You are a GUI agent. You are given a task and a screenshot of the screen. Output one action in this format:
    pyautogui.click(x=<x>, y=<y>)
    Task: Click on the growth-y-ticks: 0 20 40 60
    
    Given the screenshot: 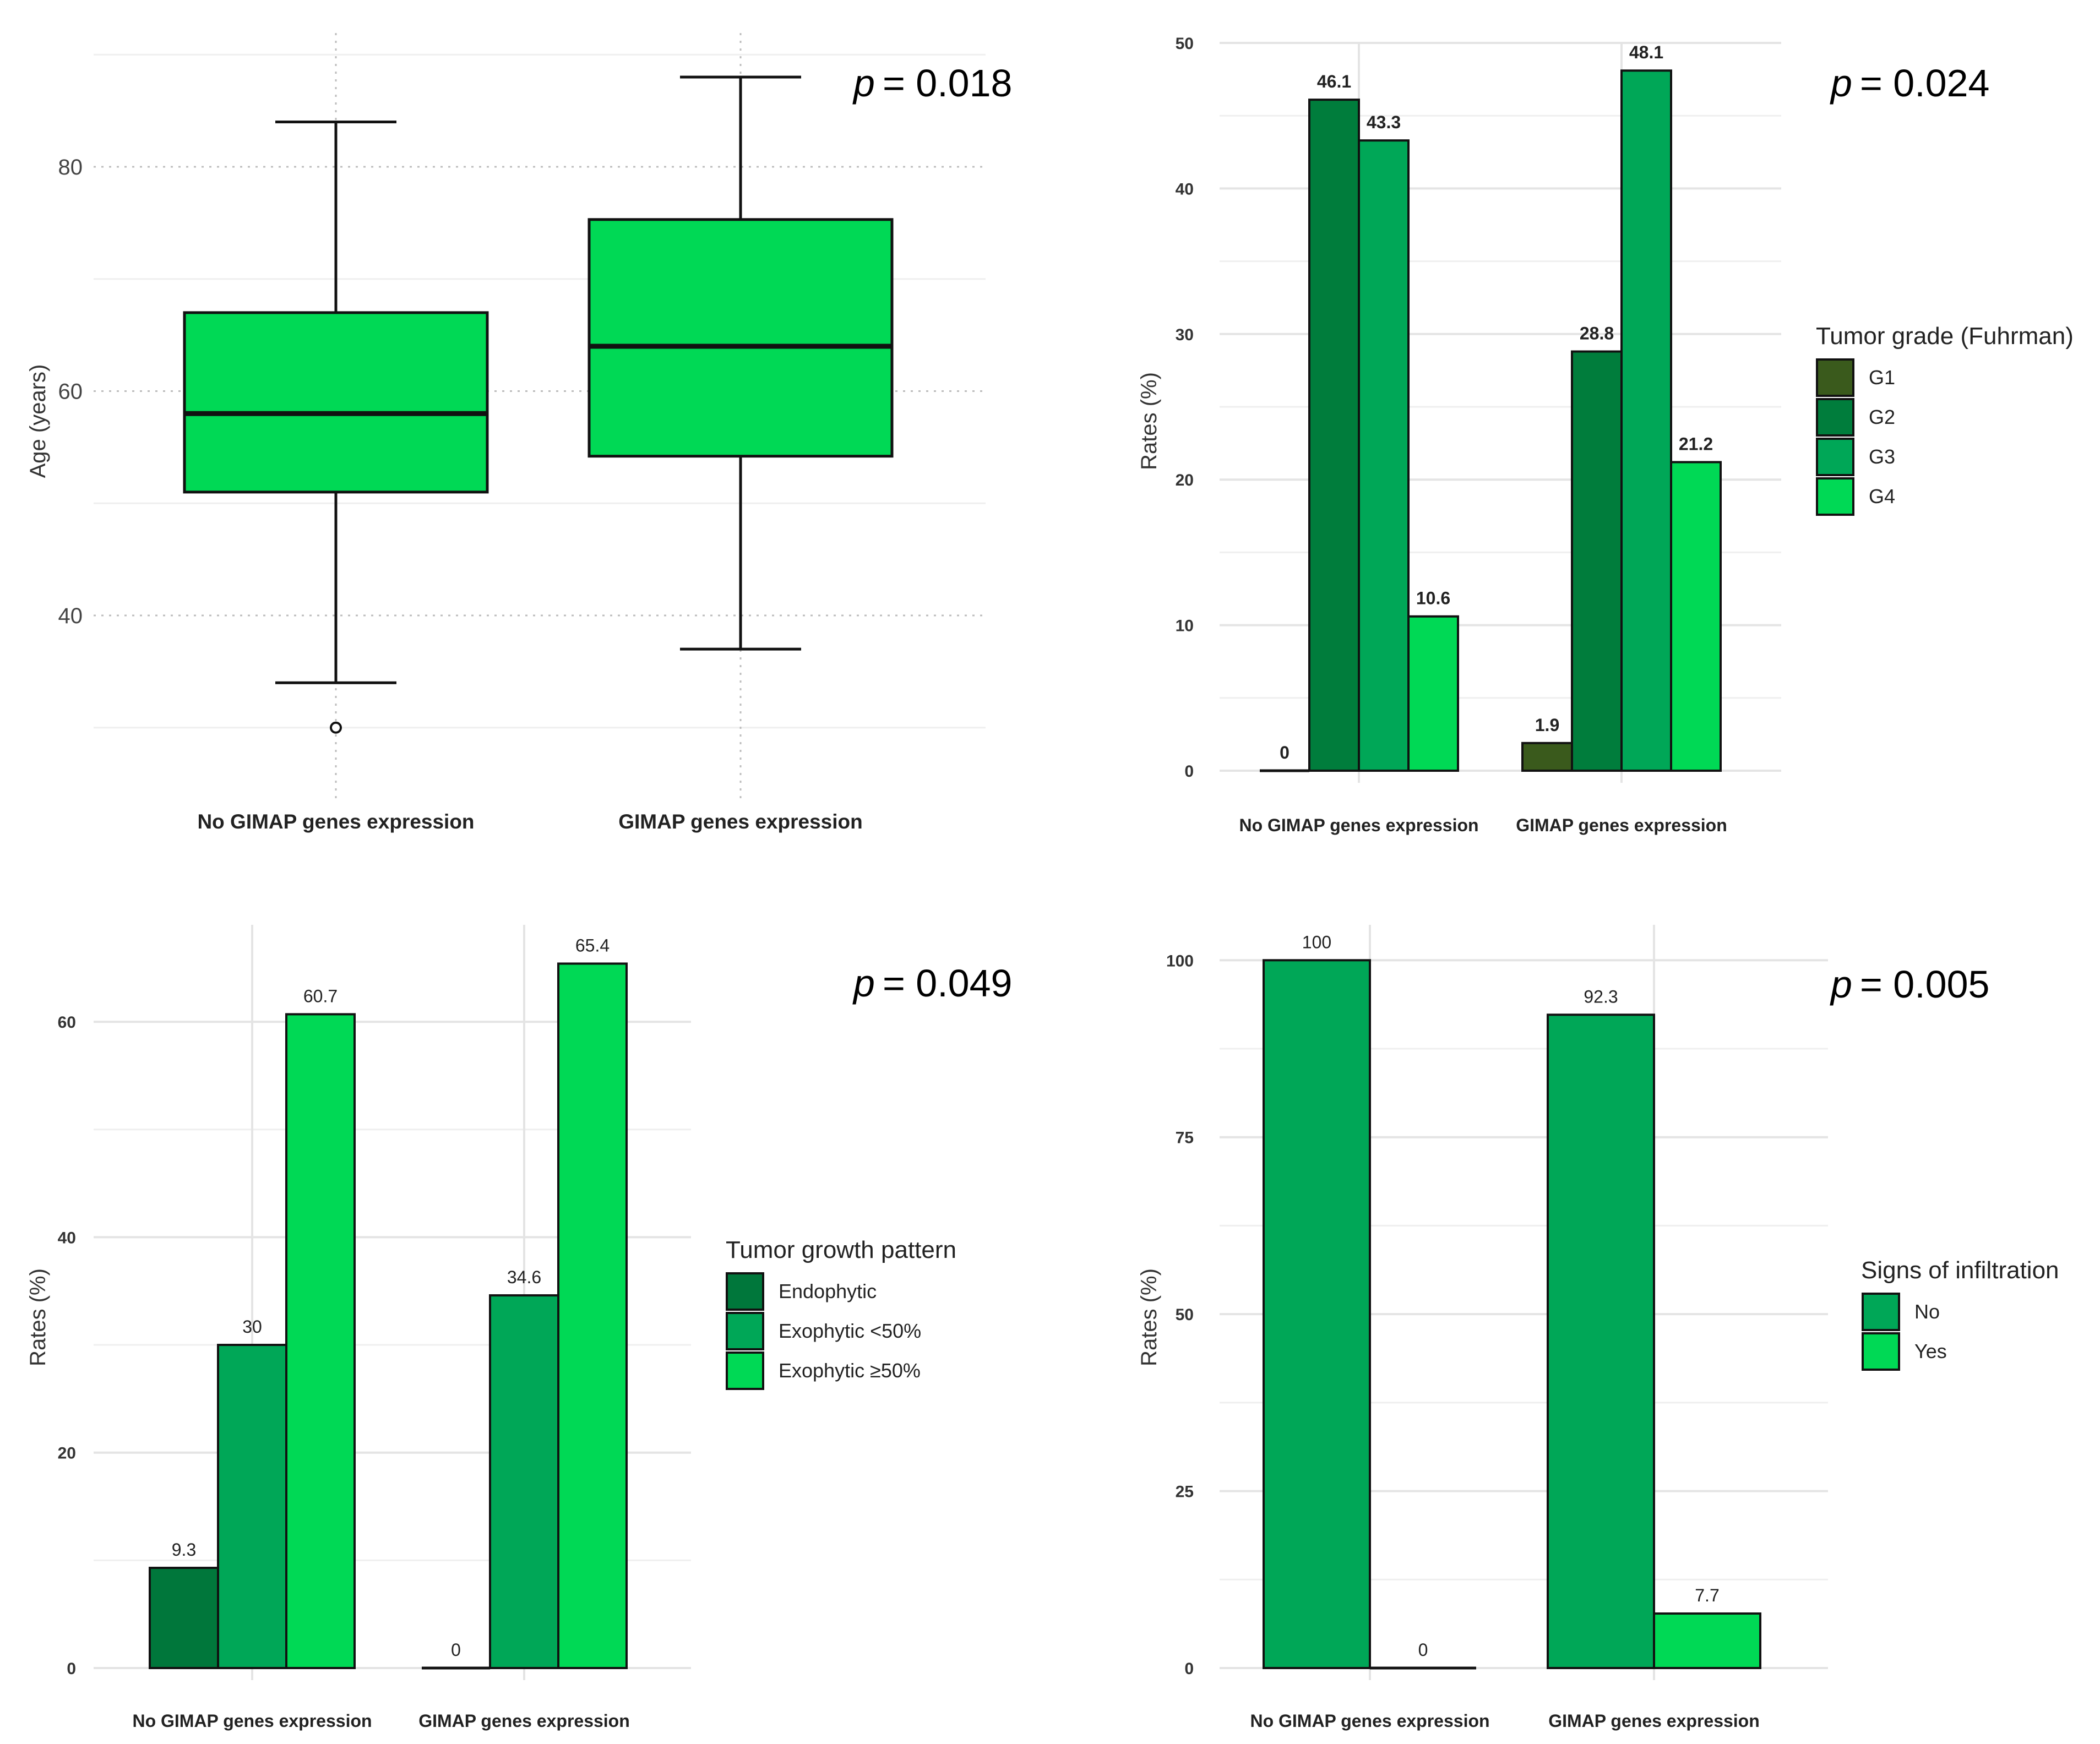 What is the action you would take?
    pyautogui.click(x=67, y=1345)
    